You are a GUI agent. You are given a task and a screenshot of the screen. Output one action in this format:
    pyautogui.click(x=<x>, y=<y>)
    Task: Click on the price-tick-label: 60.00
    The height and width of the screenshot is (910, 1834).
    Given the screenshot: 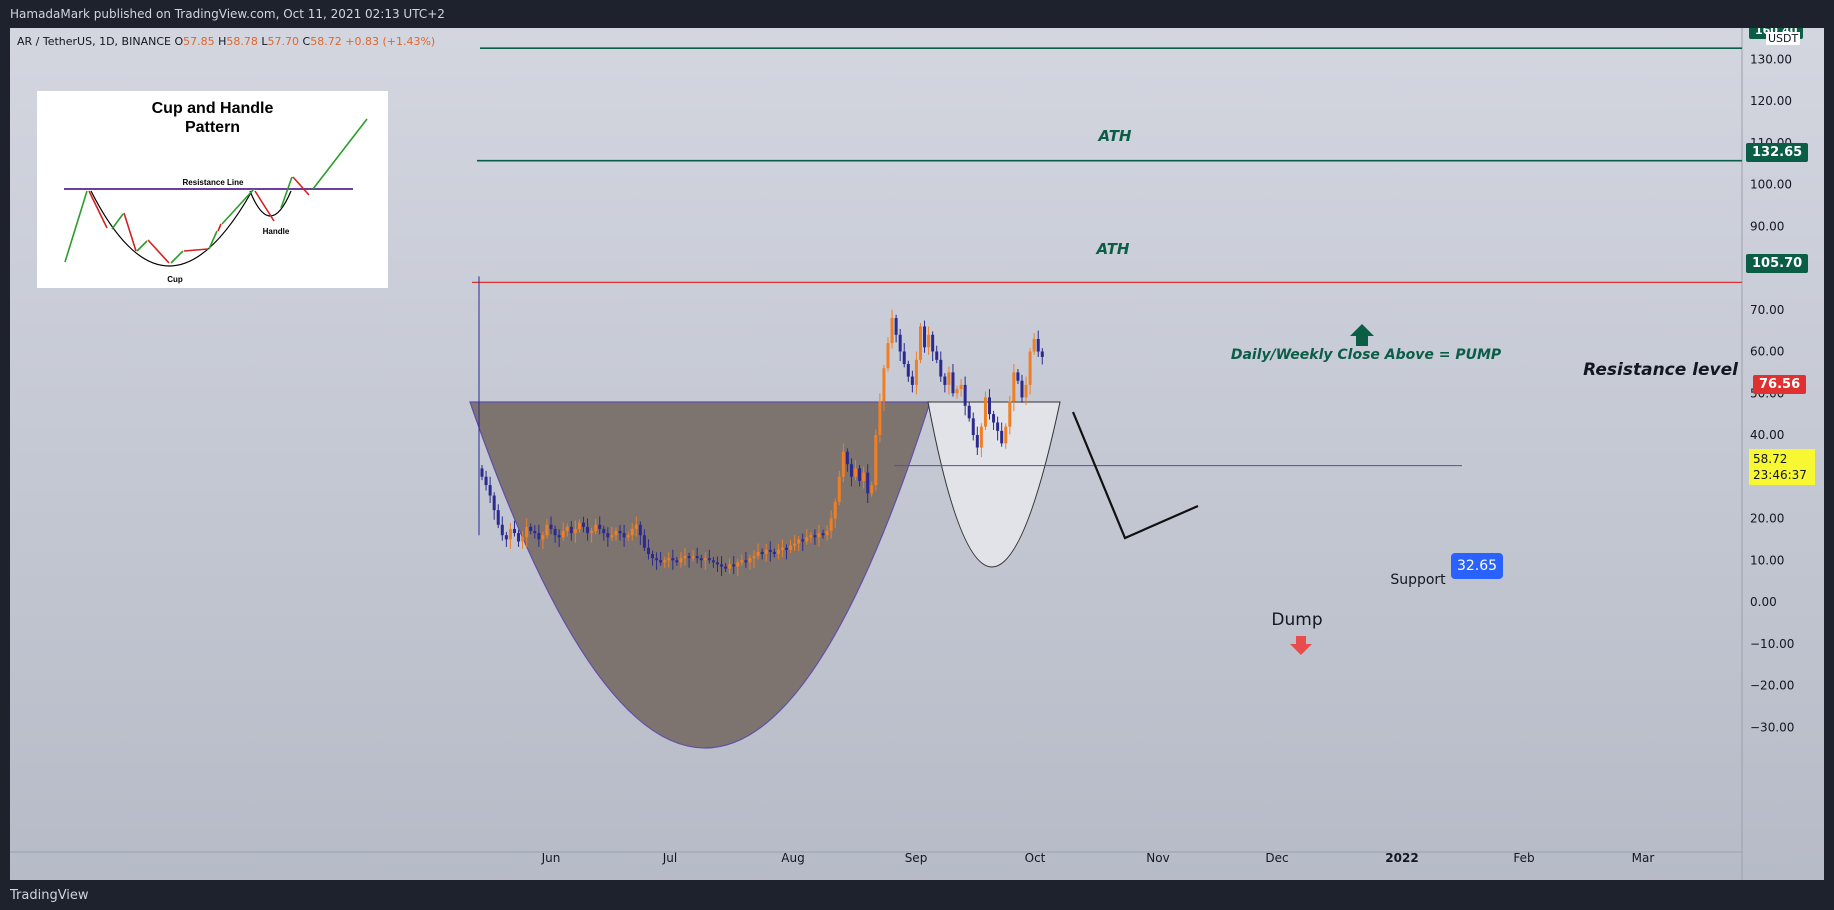 What is the action you would take?
    pyautogui.click(x=1767, y=352)
    